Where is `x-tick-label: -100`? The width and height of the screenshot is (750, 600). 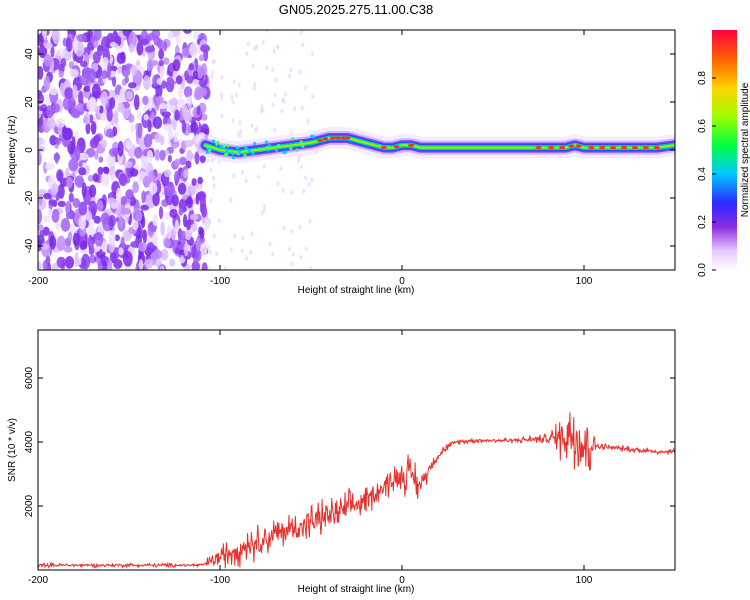 x-tick-label: -100 is located at coordinates (220, 580).